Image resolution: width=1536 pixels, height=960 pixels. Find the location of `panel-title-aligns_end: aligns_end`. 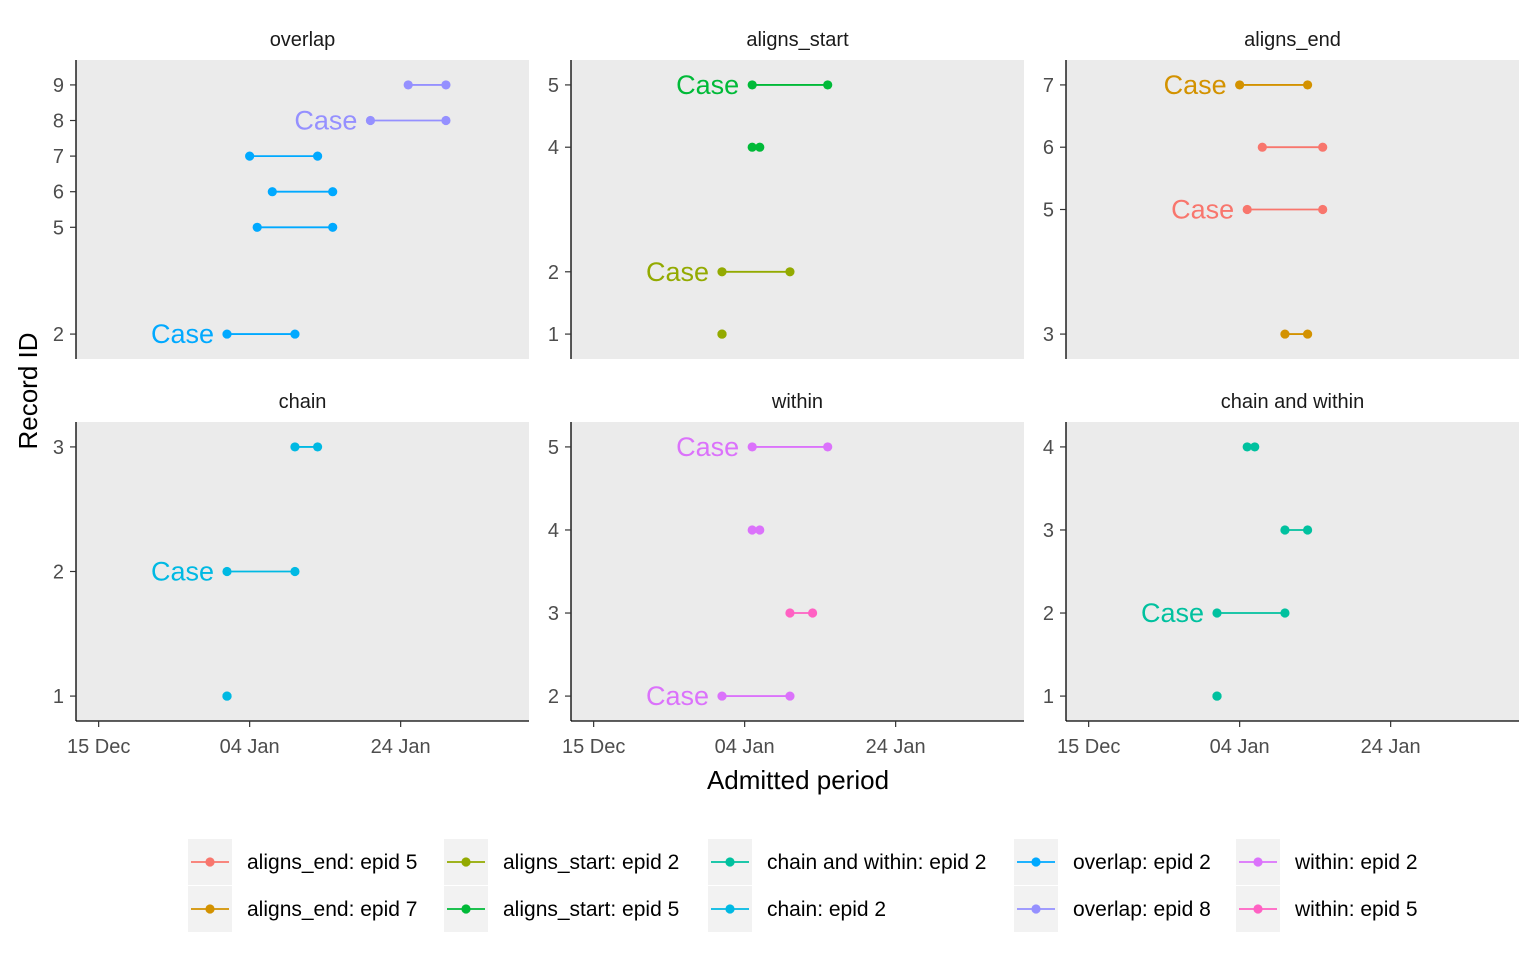

panel-title-aligns_end: aligns_end is located at coordinates (1292, 40).